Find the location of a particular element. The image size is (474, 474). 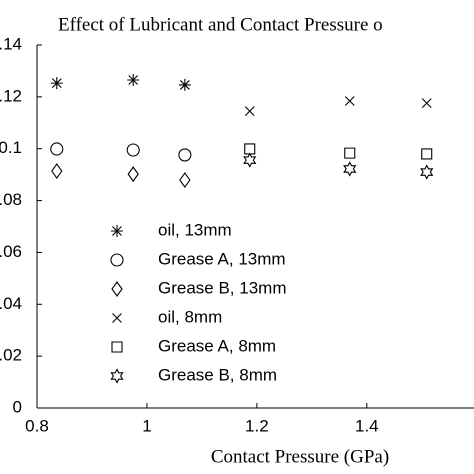

x-tick-label: 1.4 is located at coordinates (367, 425).